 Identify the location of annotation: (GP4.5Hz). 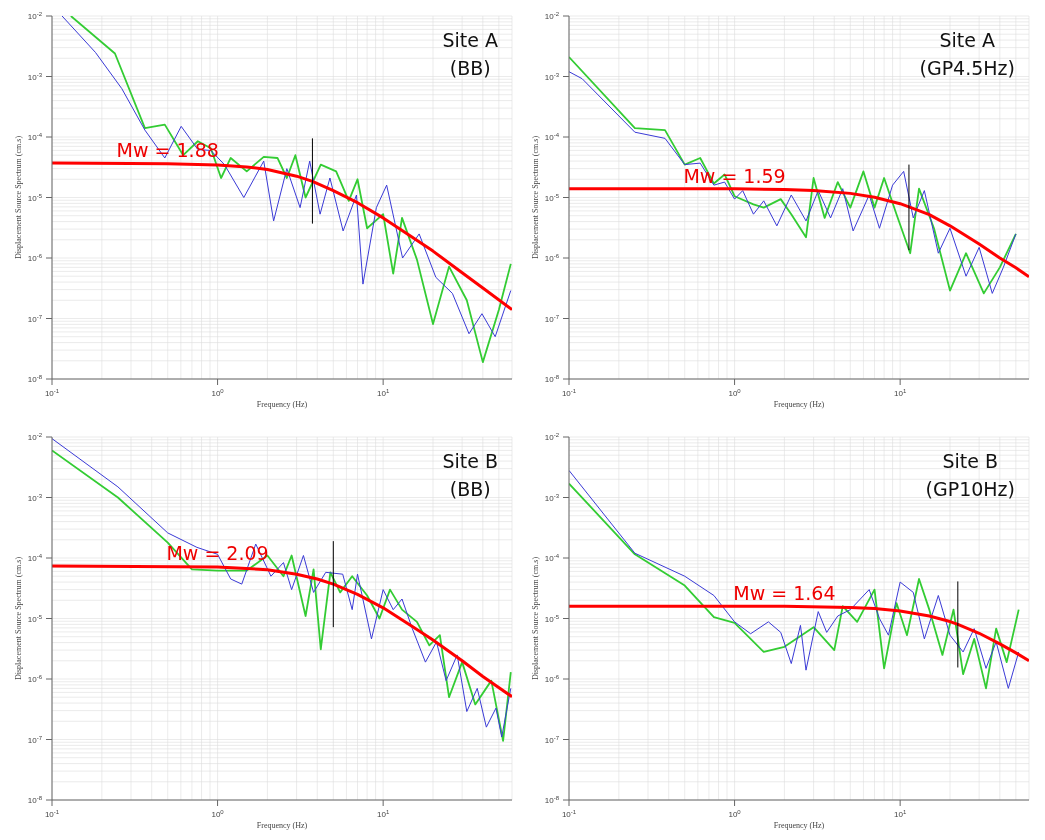
(967, 68).